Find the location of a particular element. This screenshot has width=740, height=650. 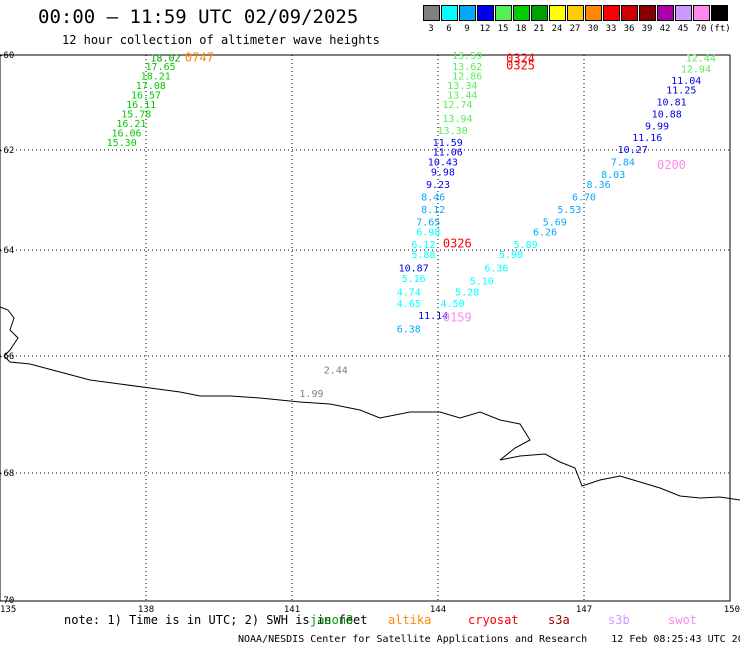

wave-height-label: 12.86 is located at coordinates (467, 76).